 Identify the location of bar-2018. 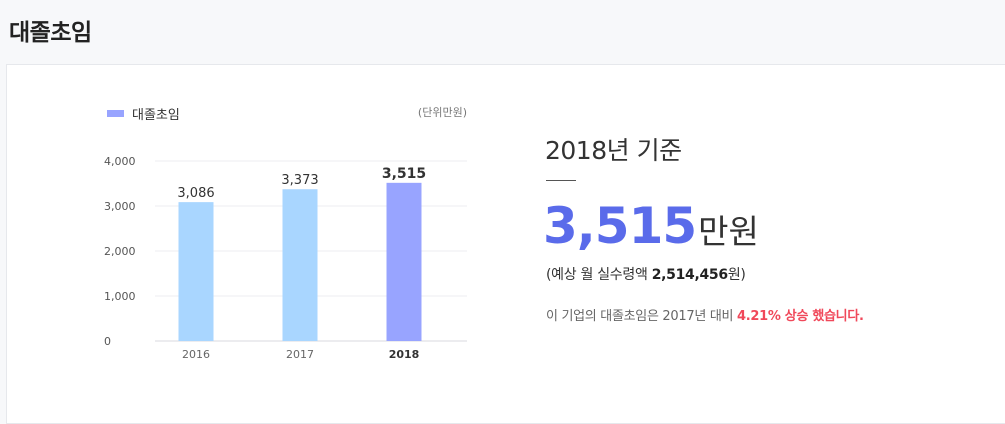
(404, 261).